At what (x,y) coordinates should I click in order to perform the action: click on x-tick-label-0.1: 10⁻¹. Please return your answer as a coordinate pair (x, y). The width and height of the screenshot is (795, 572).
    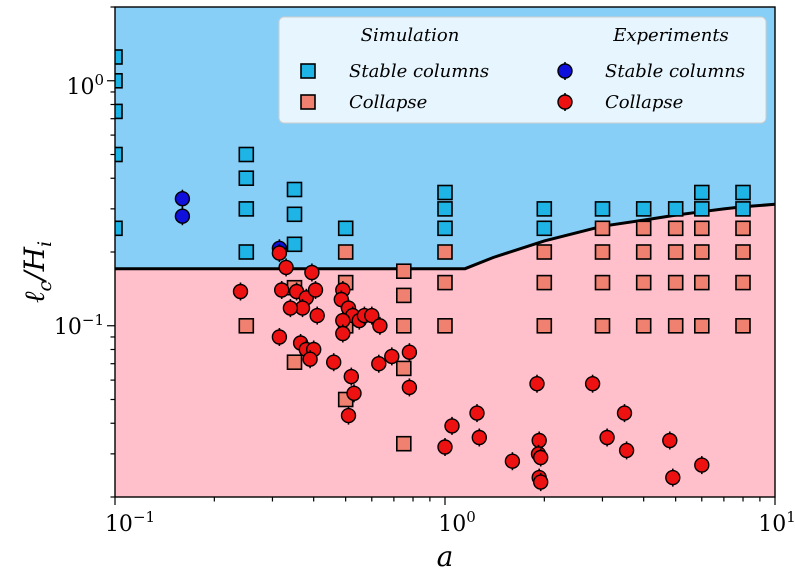
    Looking at the image, I should click on (130, 522).